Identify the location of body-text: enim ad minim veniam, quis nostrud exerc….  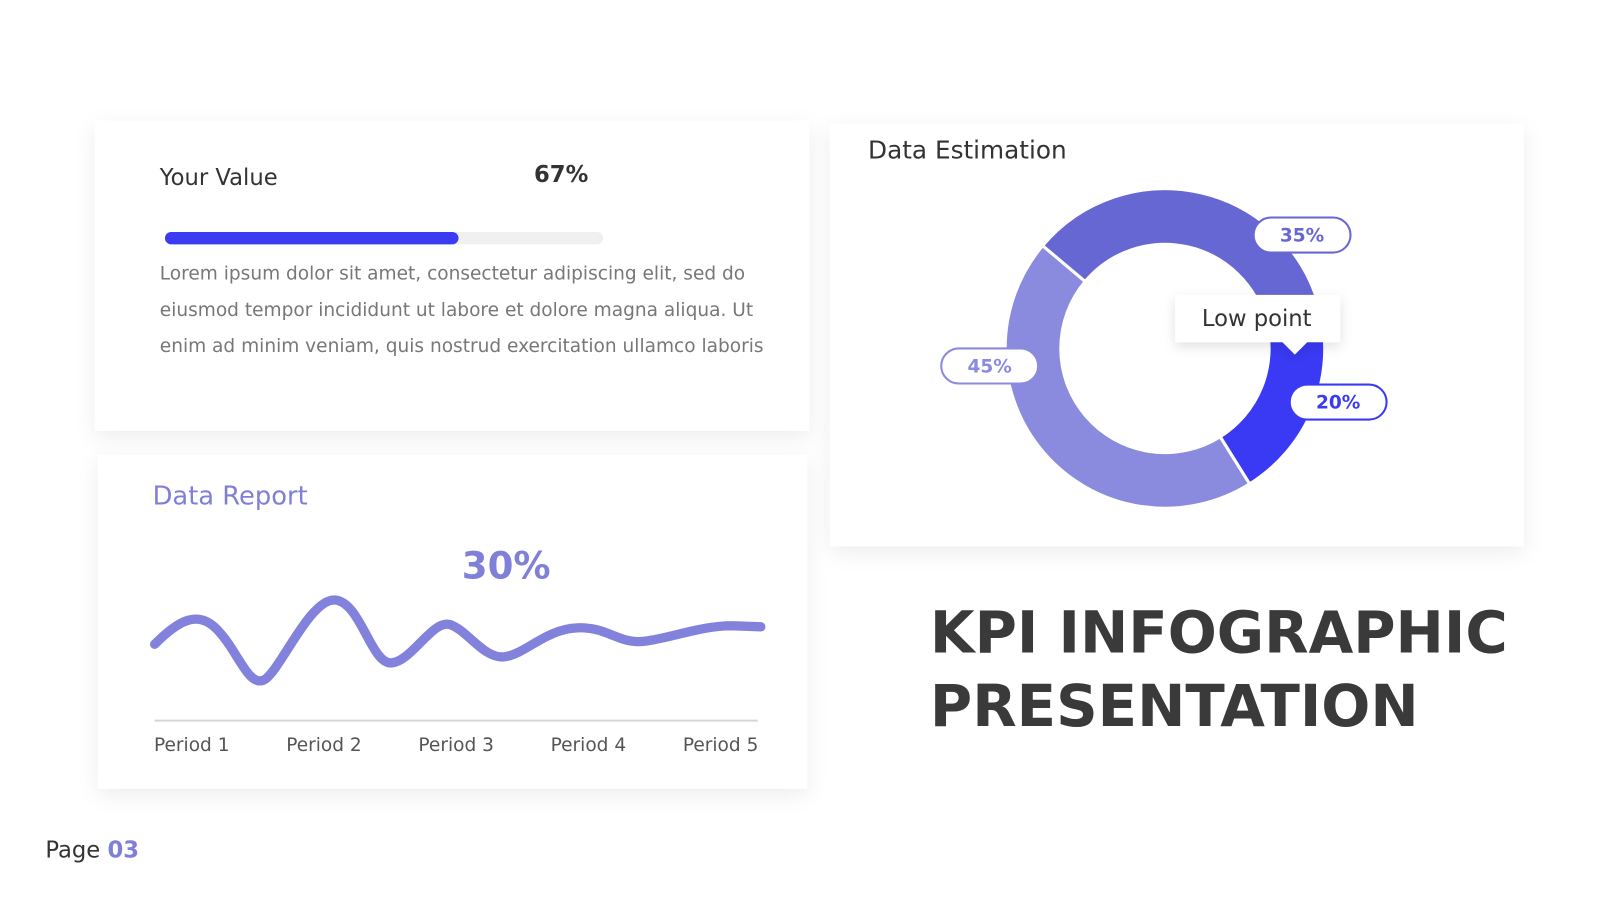
(462, 346).